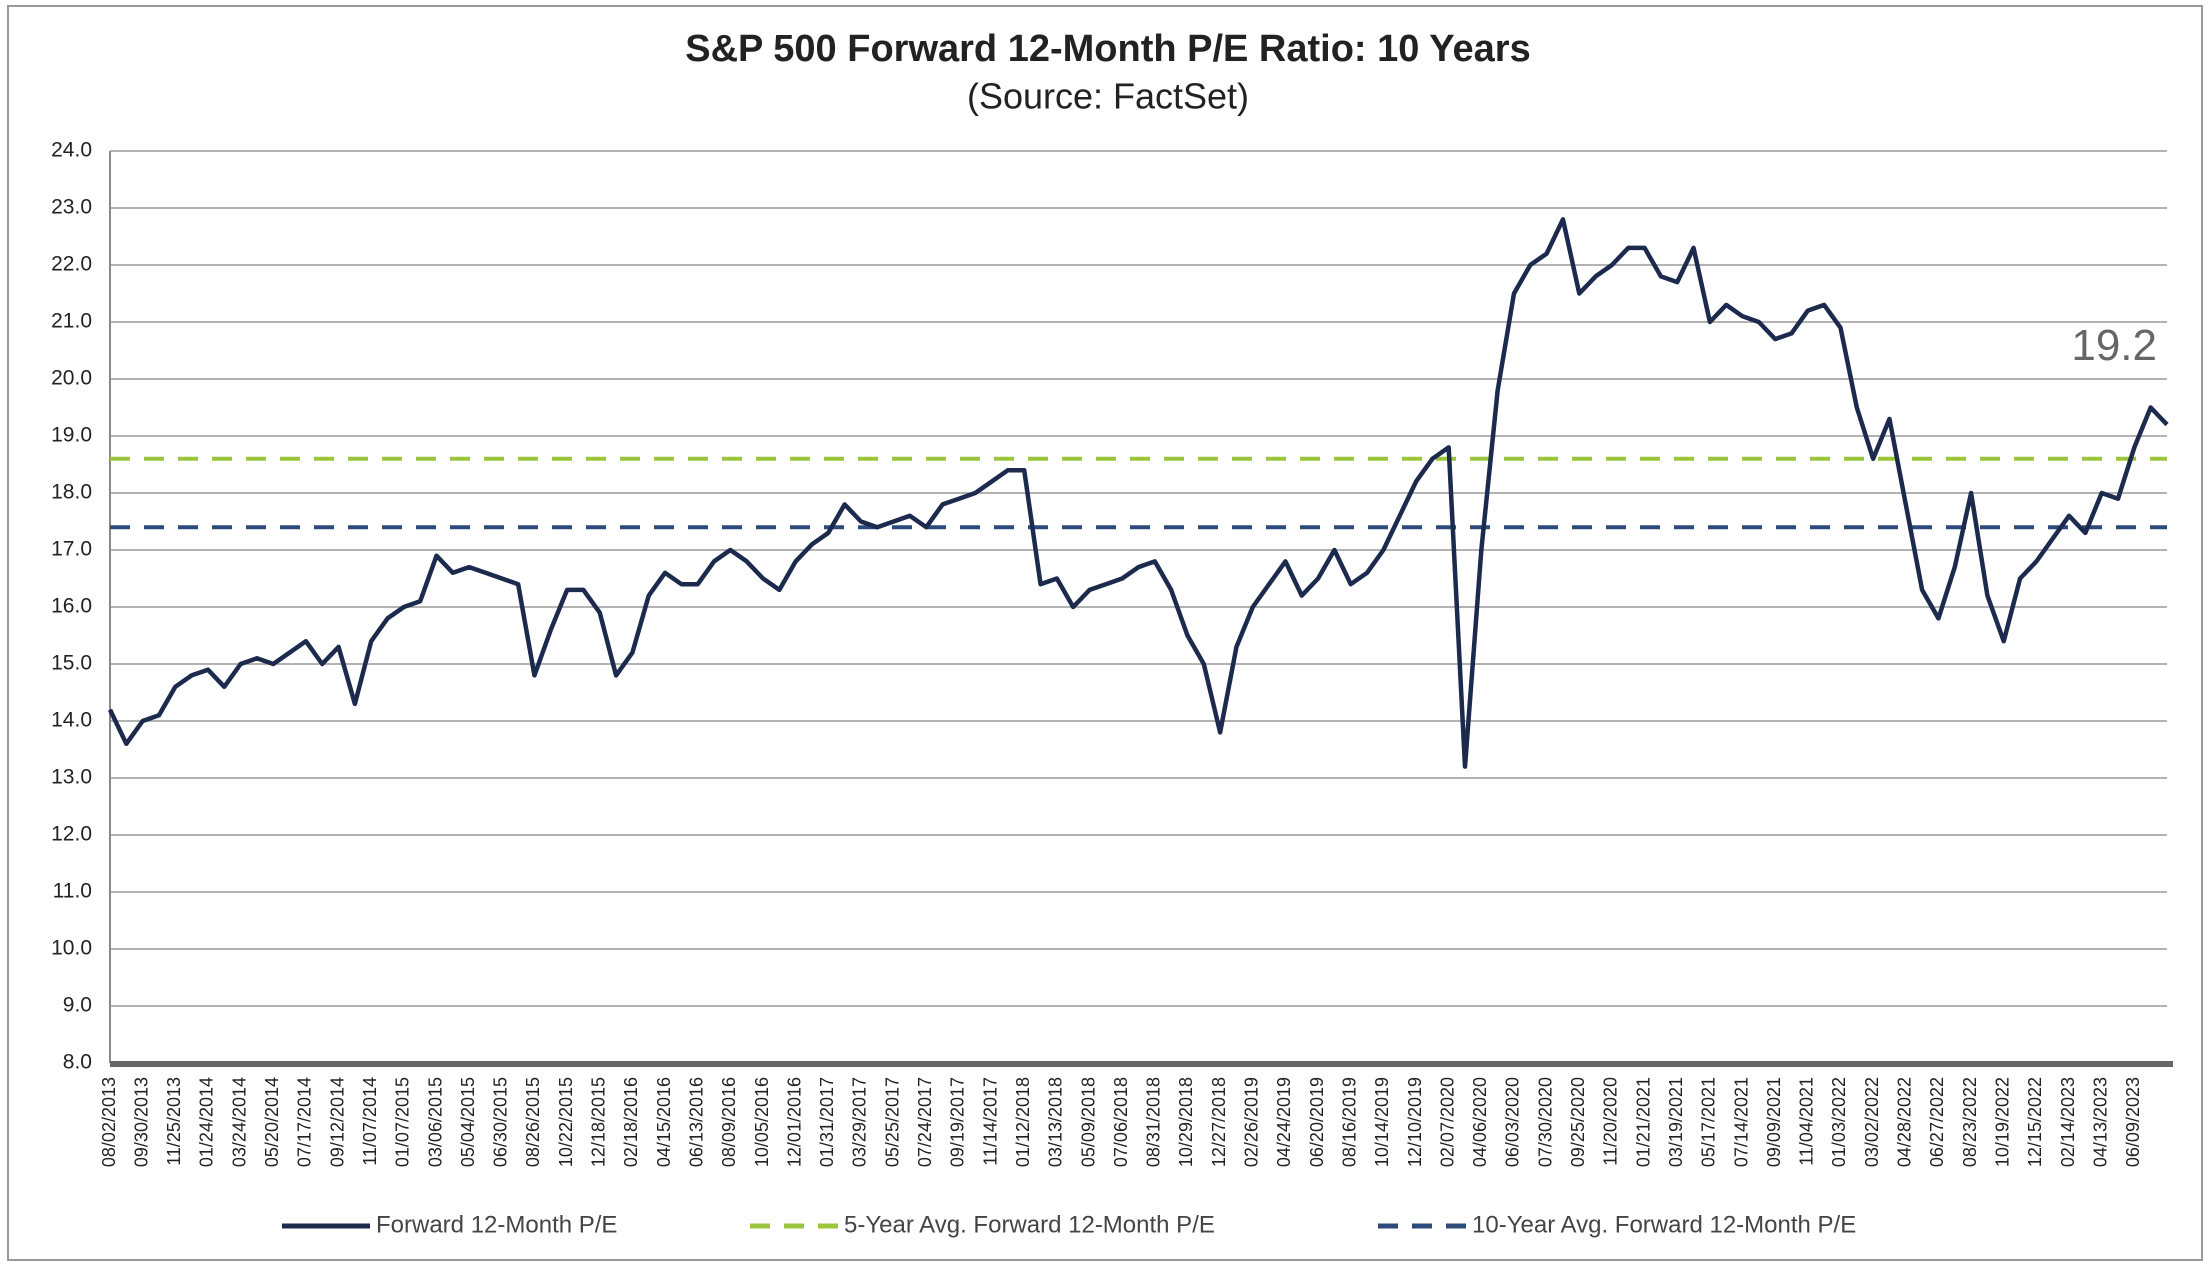 The width and height of the screenshot is (2210, 1268). I want to click on x-tick-label: 03/06/2015, so click(435, 1122).